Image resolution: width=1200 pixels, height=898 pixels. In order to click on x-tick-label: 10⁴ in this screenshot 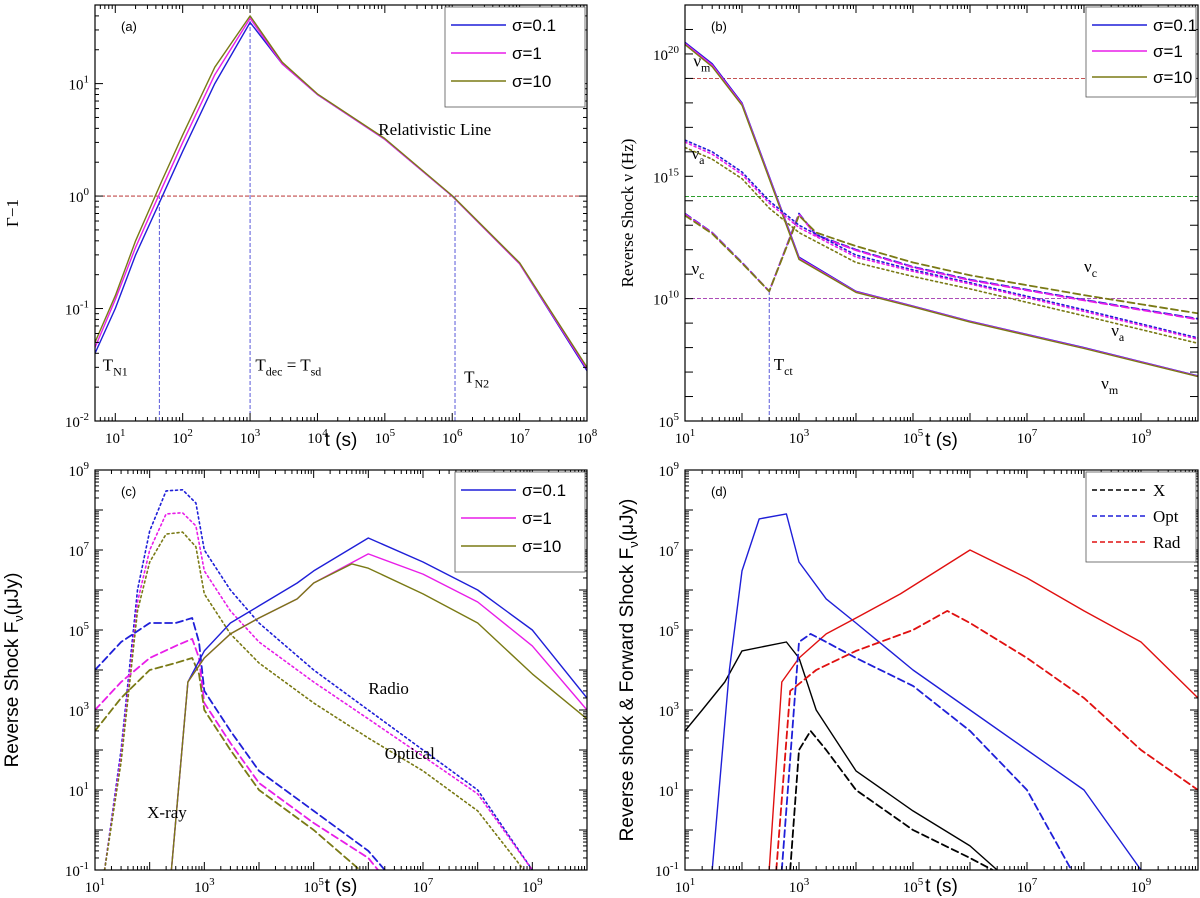, I will do `click(317, 437)`.